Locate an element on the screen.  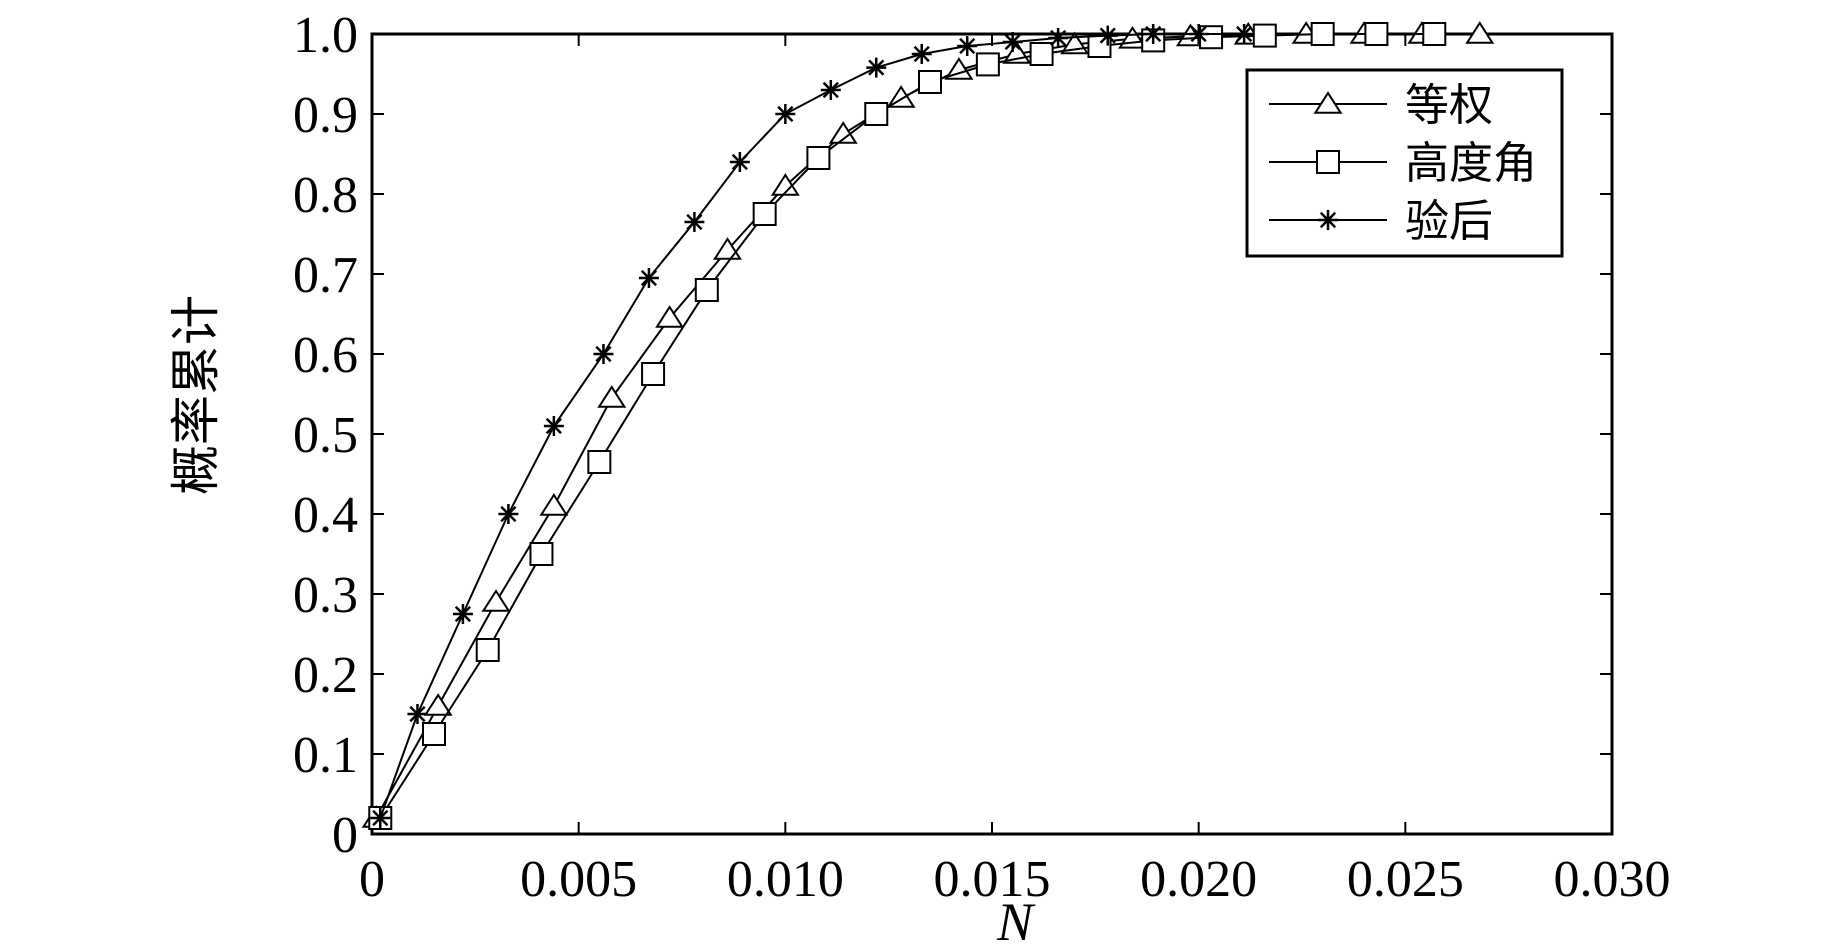
x-tick-label: 0.010 is located at coordinates (785, 879).